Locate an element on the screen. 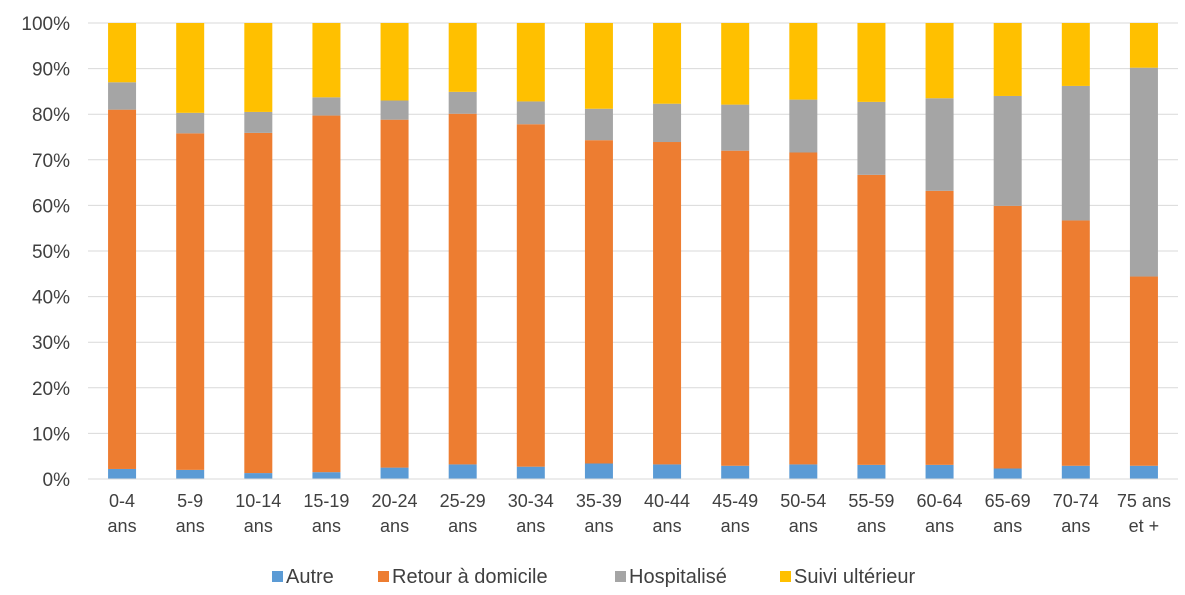 This screenshot has height=595, width=1185. x-tick-label: 50-54 is located at coordinates (803, 501).